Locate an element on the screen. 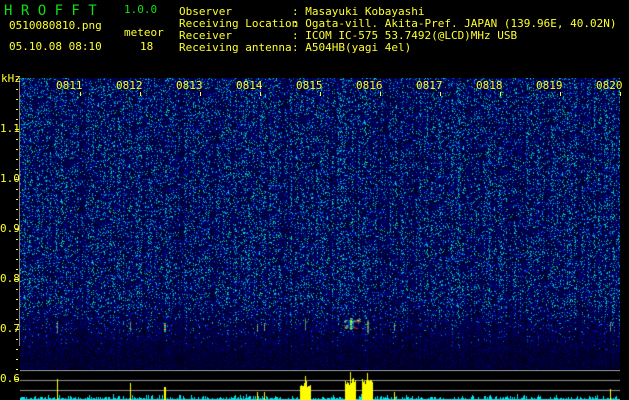  x-tick-label: 0811 is located at coordinates (69, 85).